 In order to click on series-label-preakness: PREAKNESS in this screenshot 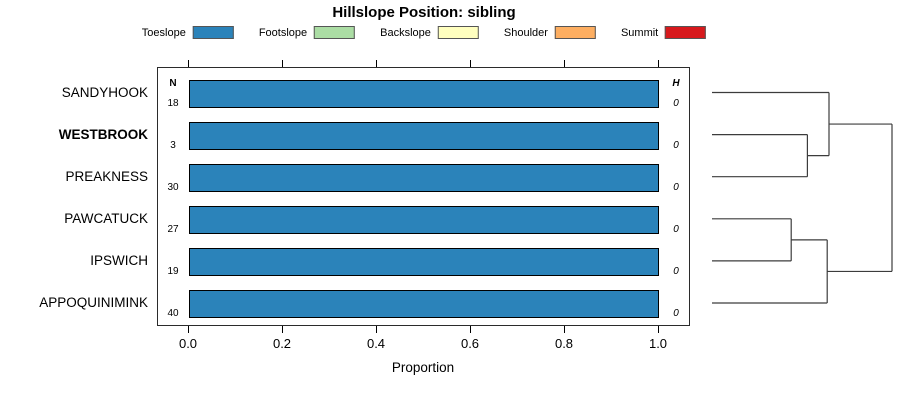, I will do `click(106, 176)`.